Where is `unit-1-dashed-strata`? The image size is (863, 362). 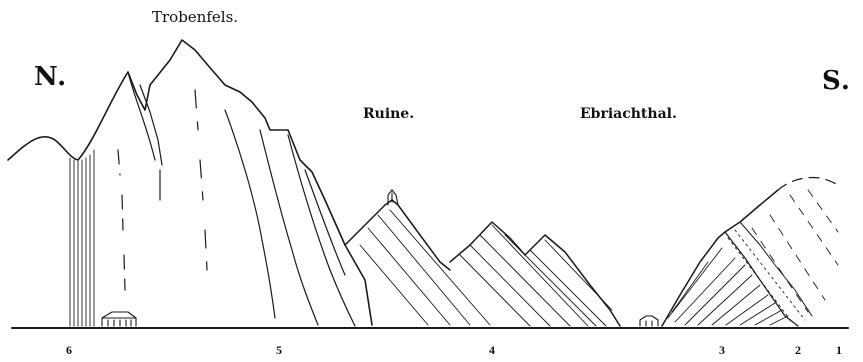
unit-1-dashed-strata is located at coordinates (795, 251).